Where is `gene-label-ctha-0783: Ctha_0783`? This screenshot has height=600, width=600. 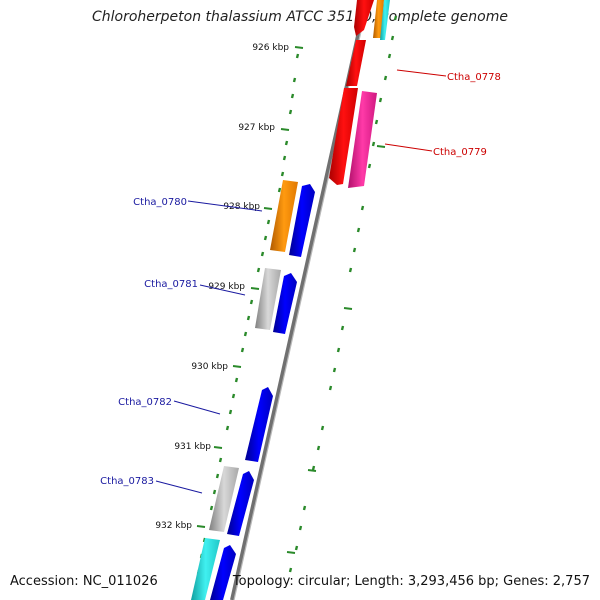 gene-label-ctha-0783: Ctha_0783 is located at coordinates (127, 481).